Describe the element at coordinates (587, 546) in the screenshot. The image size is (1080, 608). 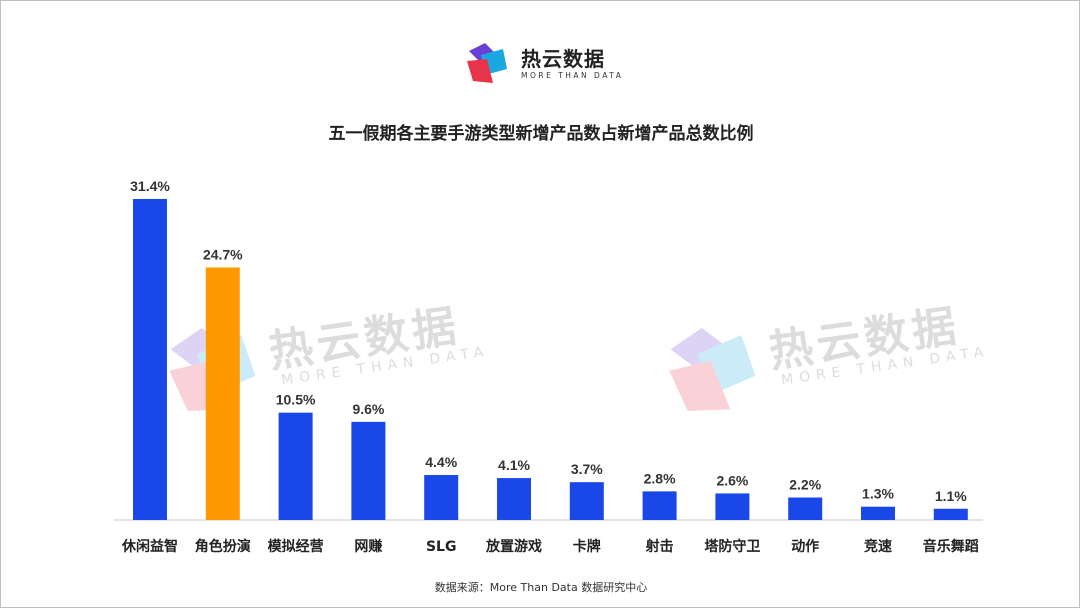
I see `category-label: 卡牌` at that location.